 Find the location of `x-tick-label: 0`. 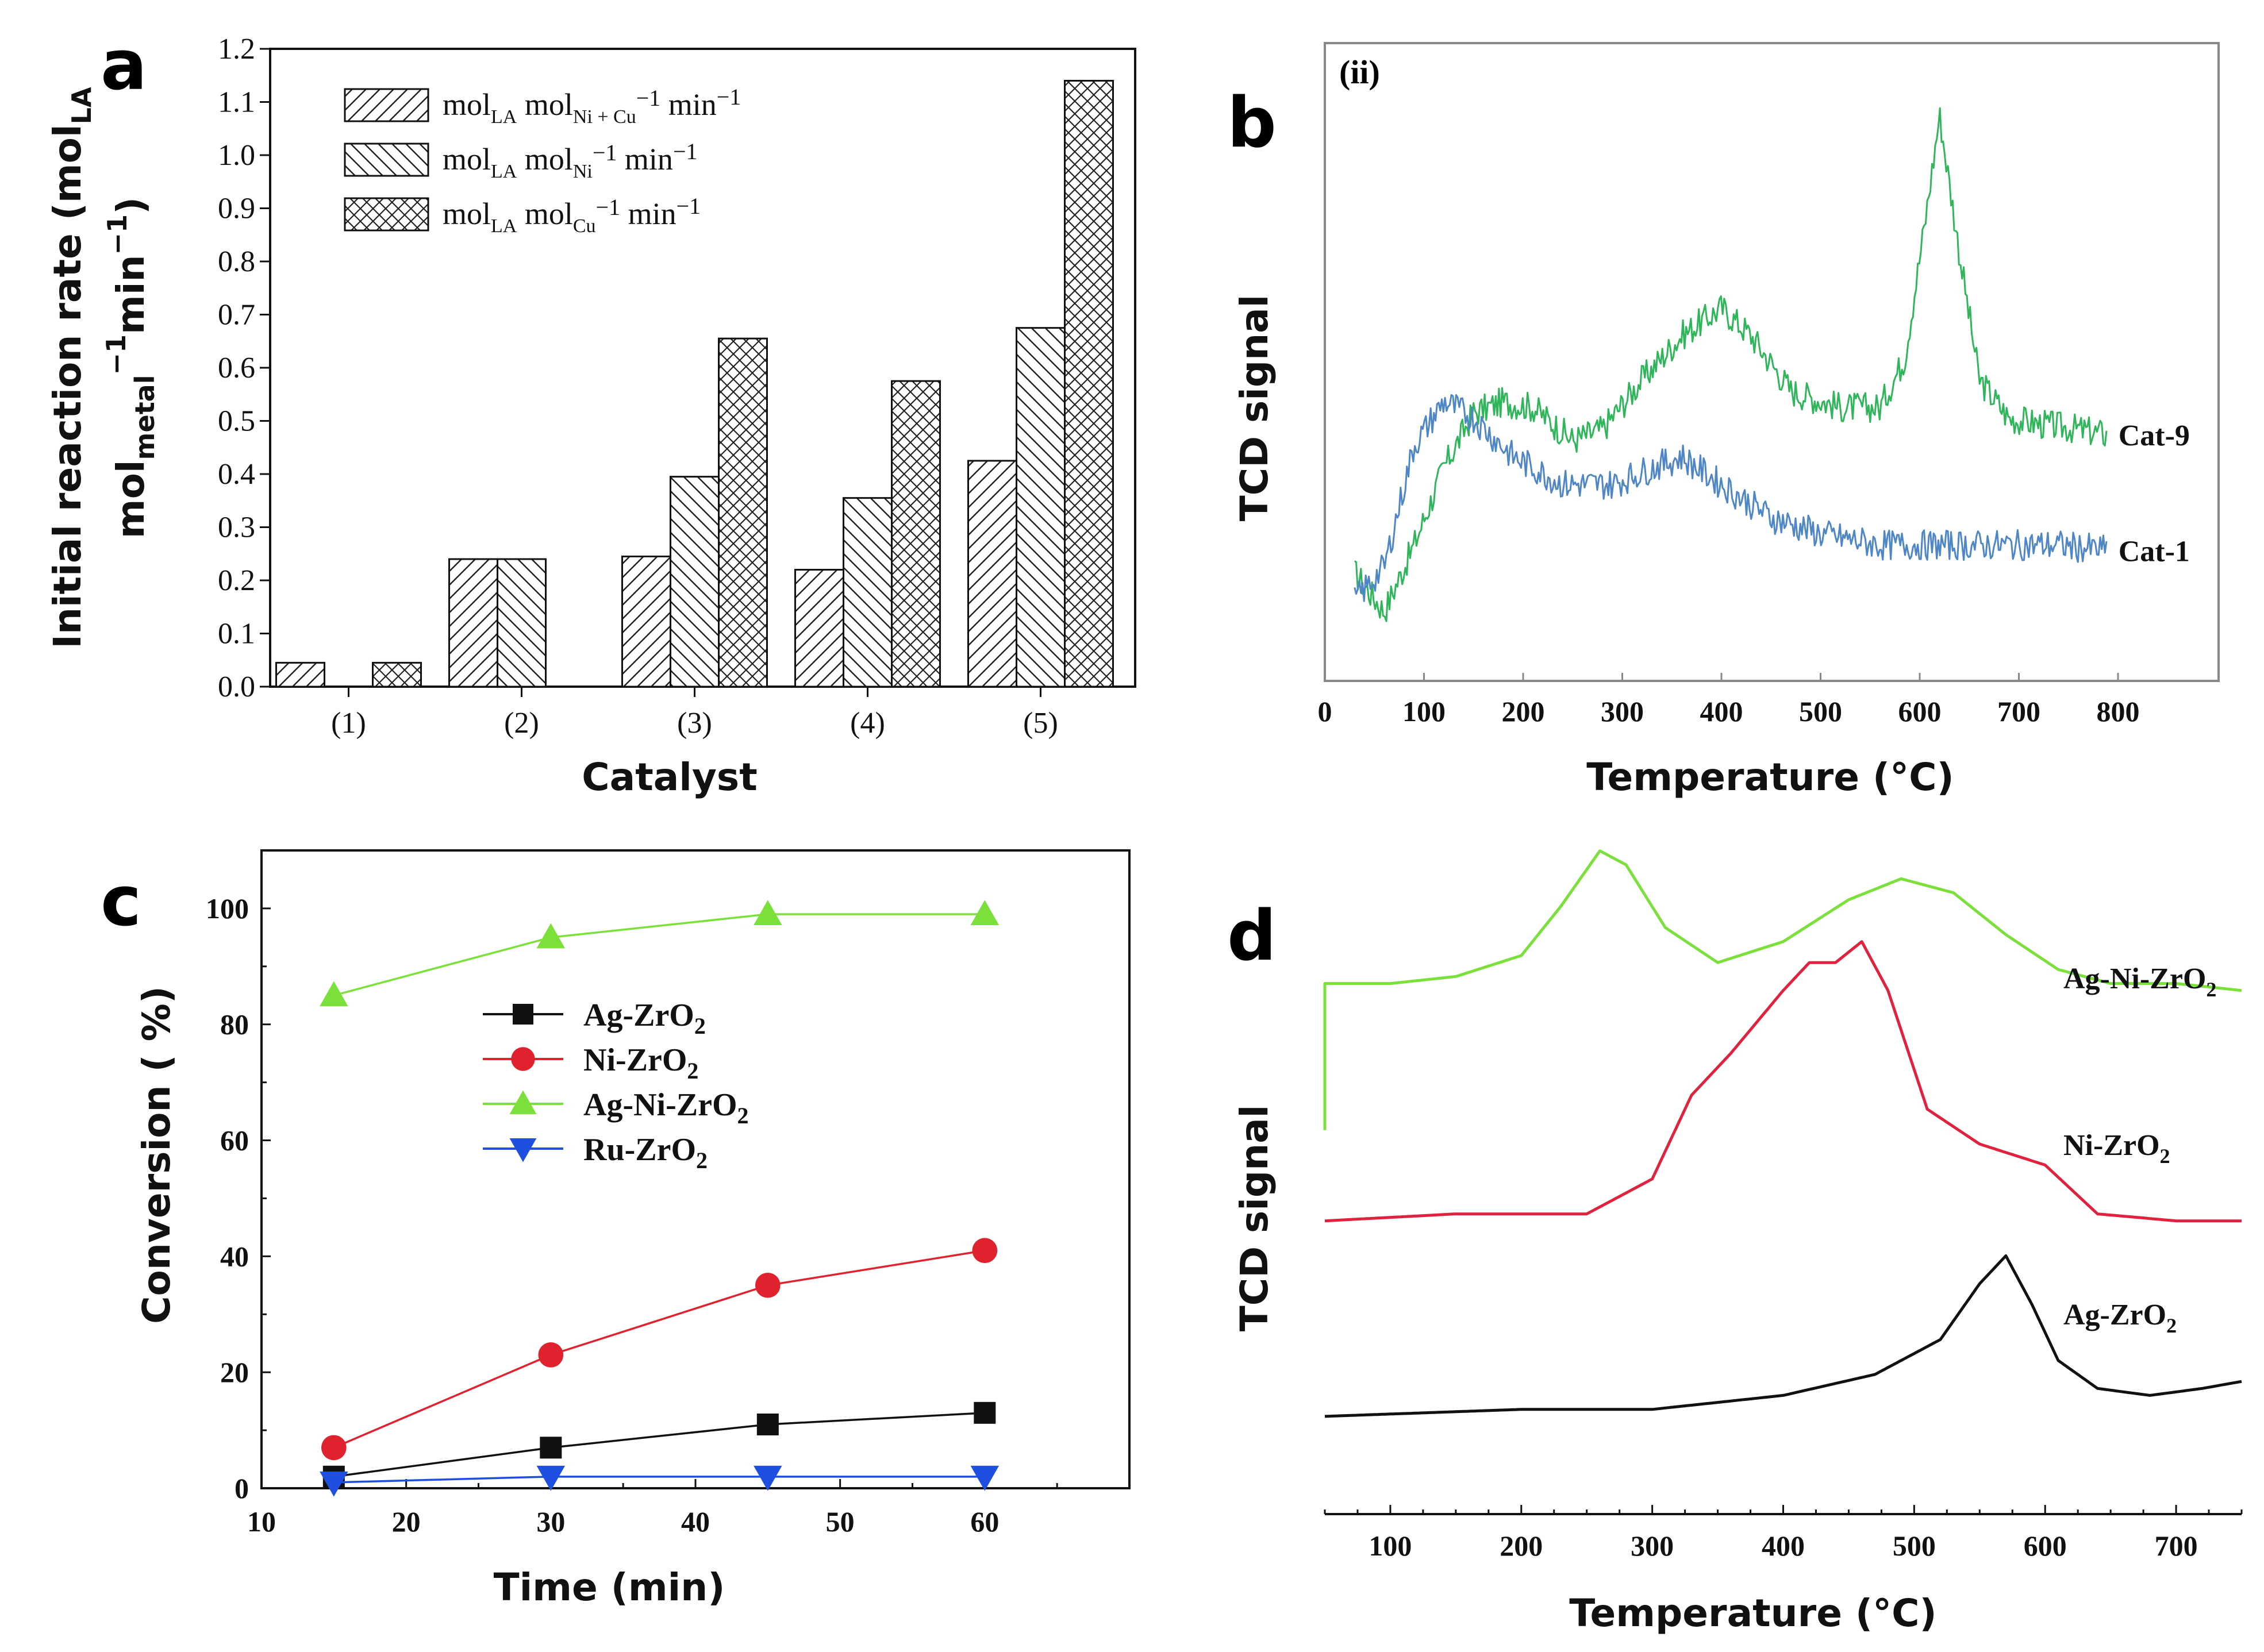

x-tick-label: 0 is located at coordinates (1325, 711).